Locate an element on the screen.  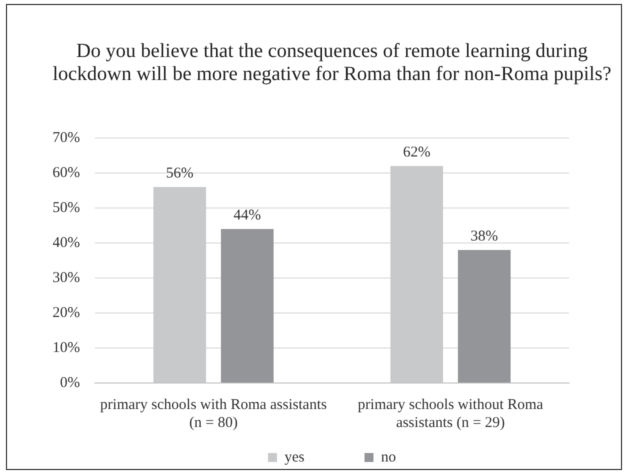
y-tick-label: 0% is located at coordinates (70, 382).